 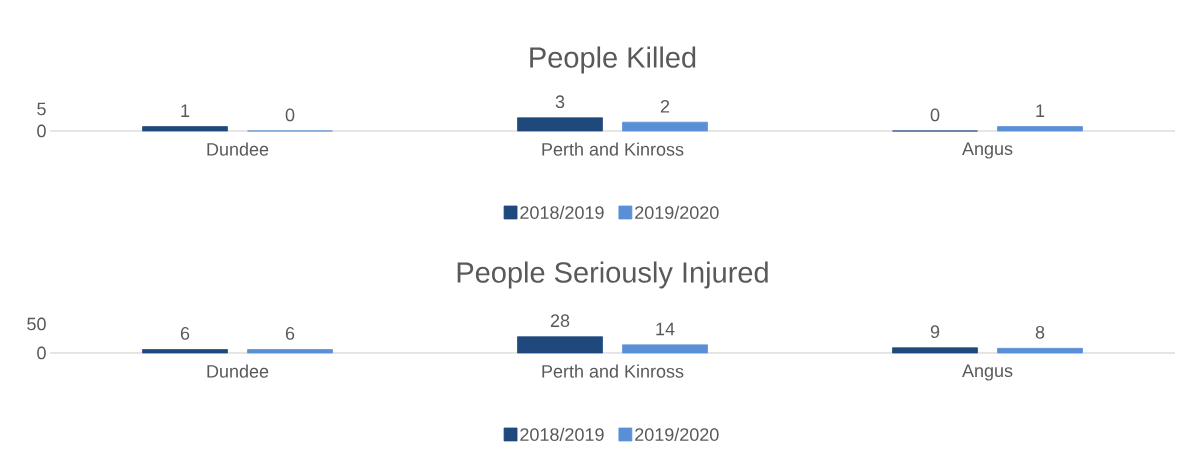 I want to click on chart-title: People Killed, so click(x=613, y=60).